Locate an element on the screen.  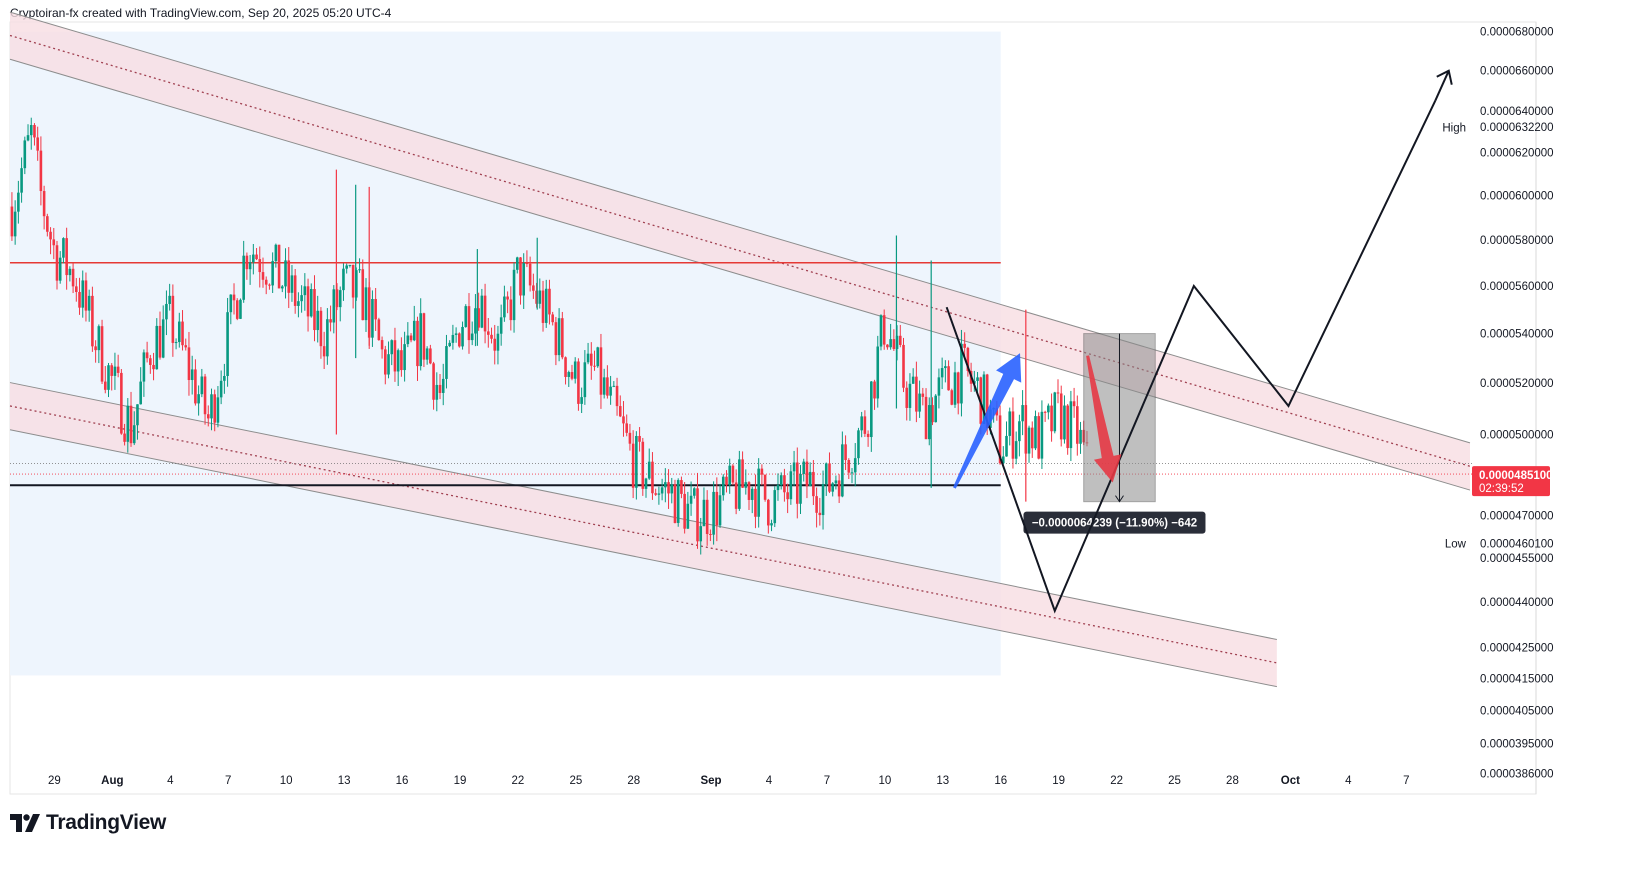
price-tick-label: 0.0000520000 is located at coordinates (1517, 384).